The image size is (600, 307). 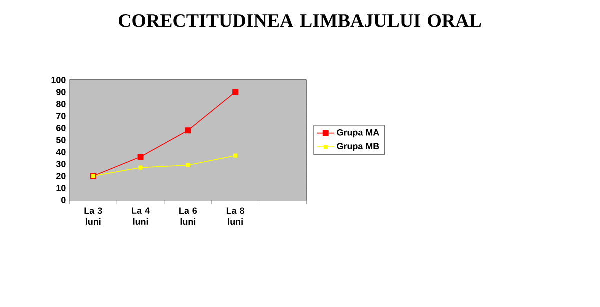 I want to click on y-tick-label: 60, so click(x=61, y=128).